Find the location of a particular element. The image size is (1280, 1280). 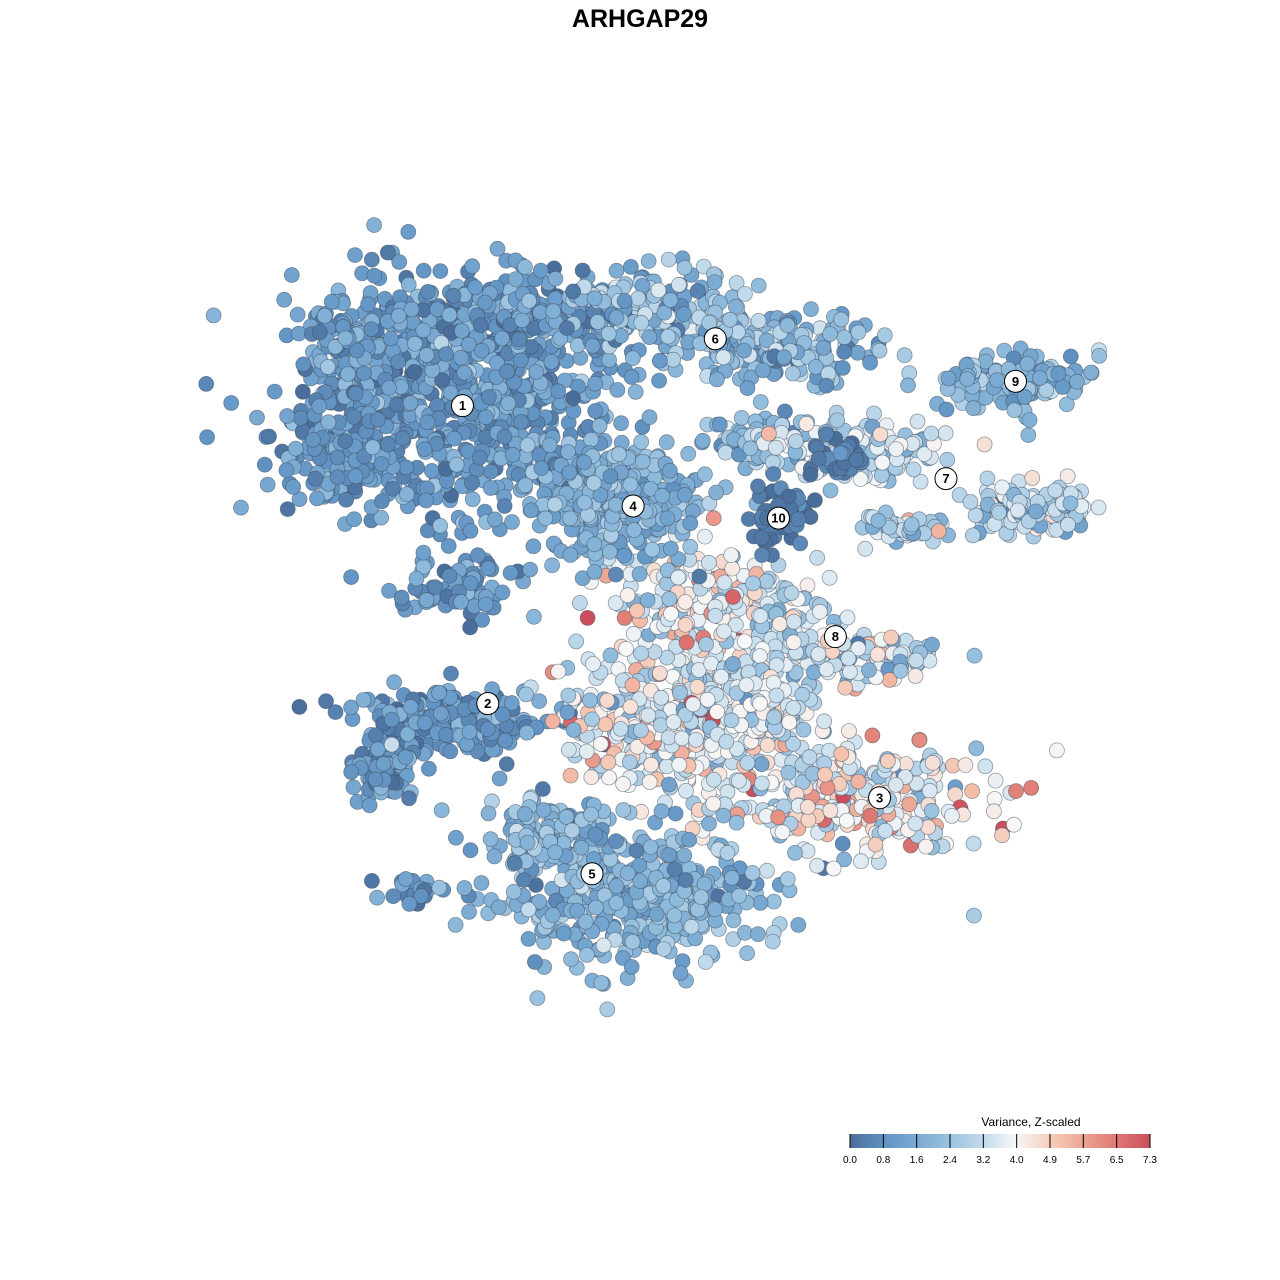

legend-colorbar is located at coordinates (1000, 1141).